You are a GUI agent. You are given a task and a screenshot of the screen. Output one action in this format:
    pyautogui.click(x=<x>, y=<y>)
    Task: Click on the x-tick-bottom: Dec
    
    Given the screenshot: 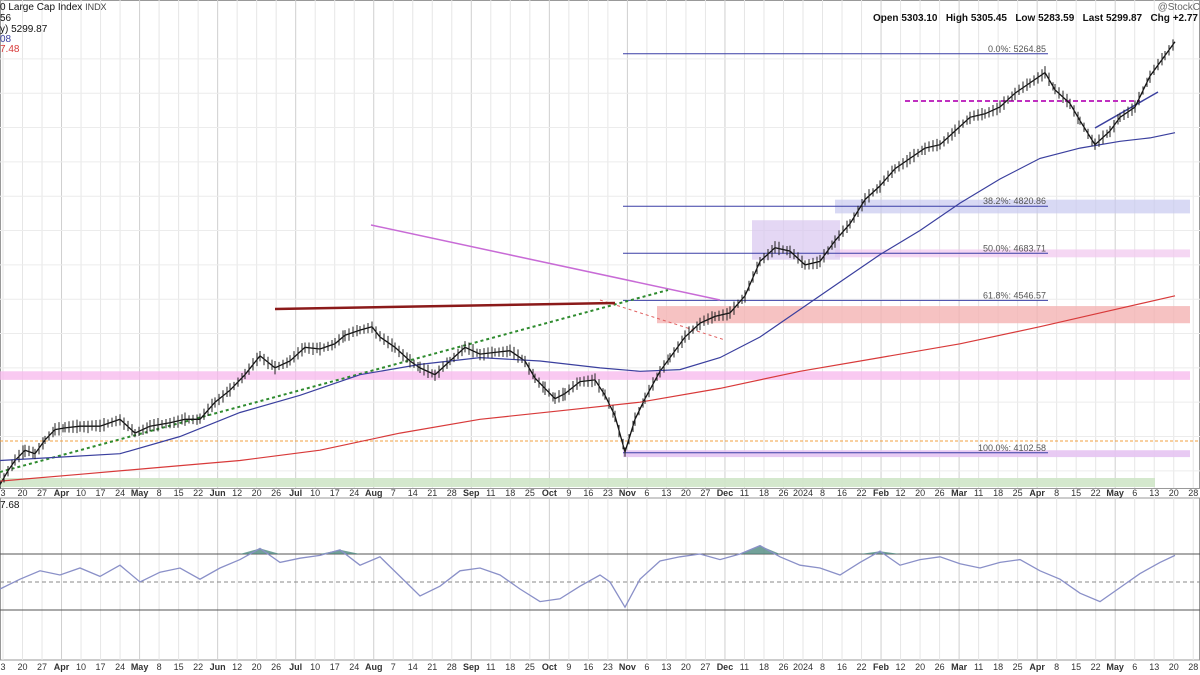 What is the action you would take?
    pyautogui.click(x=725, y=667)
    